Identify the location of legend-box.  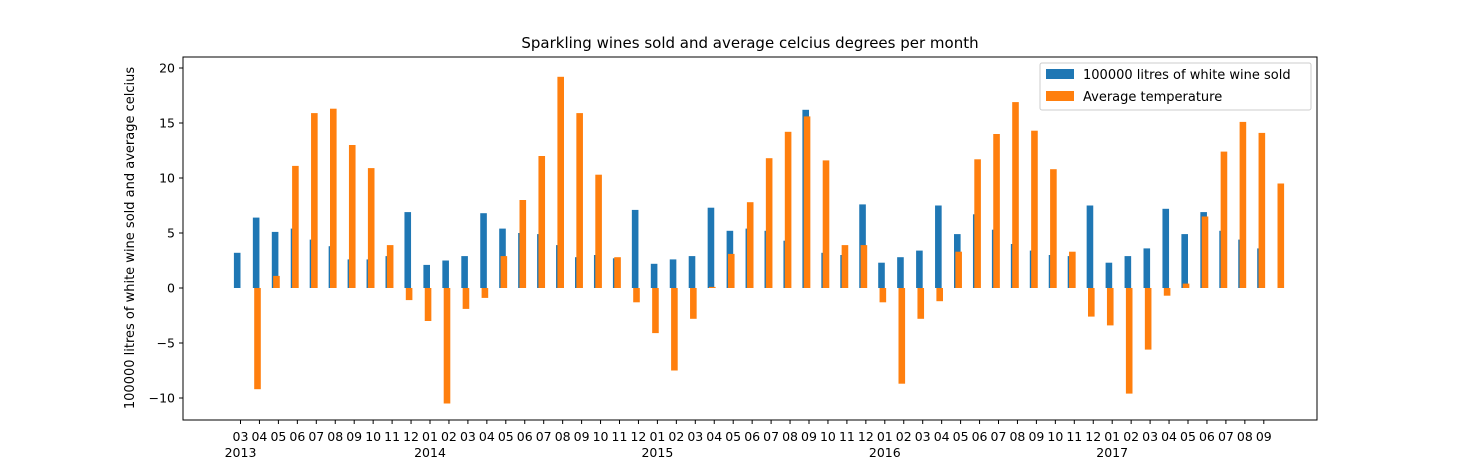
(1175, 86).